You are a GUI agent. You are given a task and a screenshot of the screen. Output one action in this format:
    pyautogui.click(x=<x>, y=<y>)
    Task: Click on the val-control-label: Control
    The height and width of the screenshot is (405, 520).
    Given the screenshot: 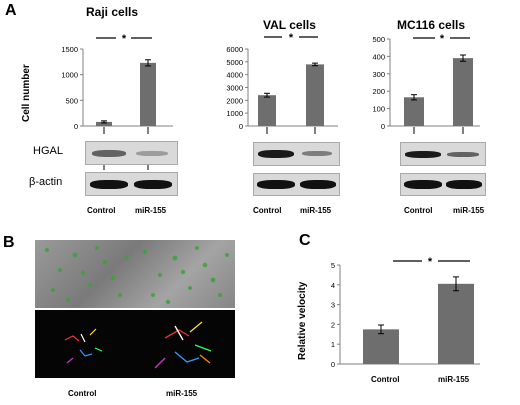 What is the action you would take?
    pyautogui.click(x=267, y=210)
    